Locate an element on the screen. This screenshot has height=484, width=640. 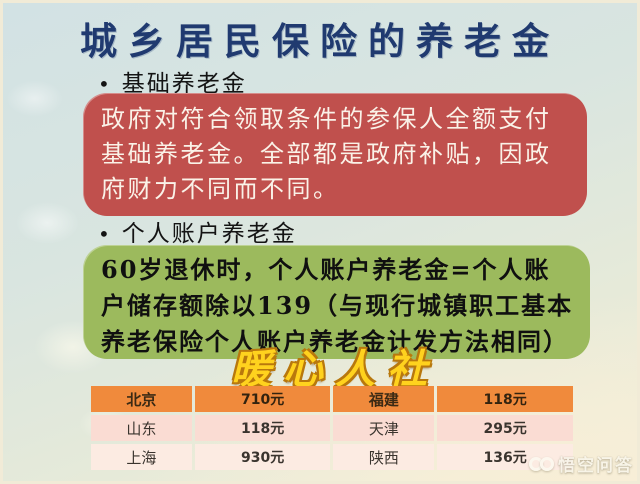
bullet-basic-pension: • 基础养老金 is located at coordinates (172, 81).